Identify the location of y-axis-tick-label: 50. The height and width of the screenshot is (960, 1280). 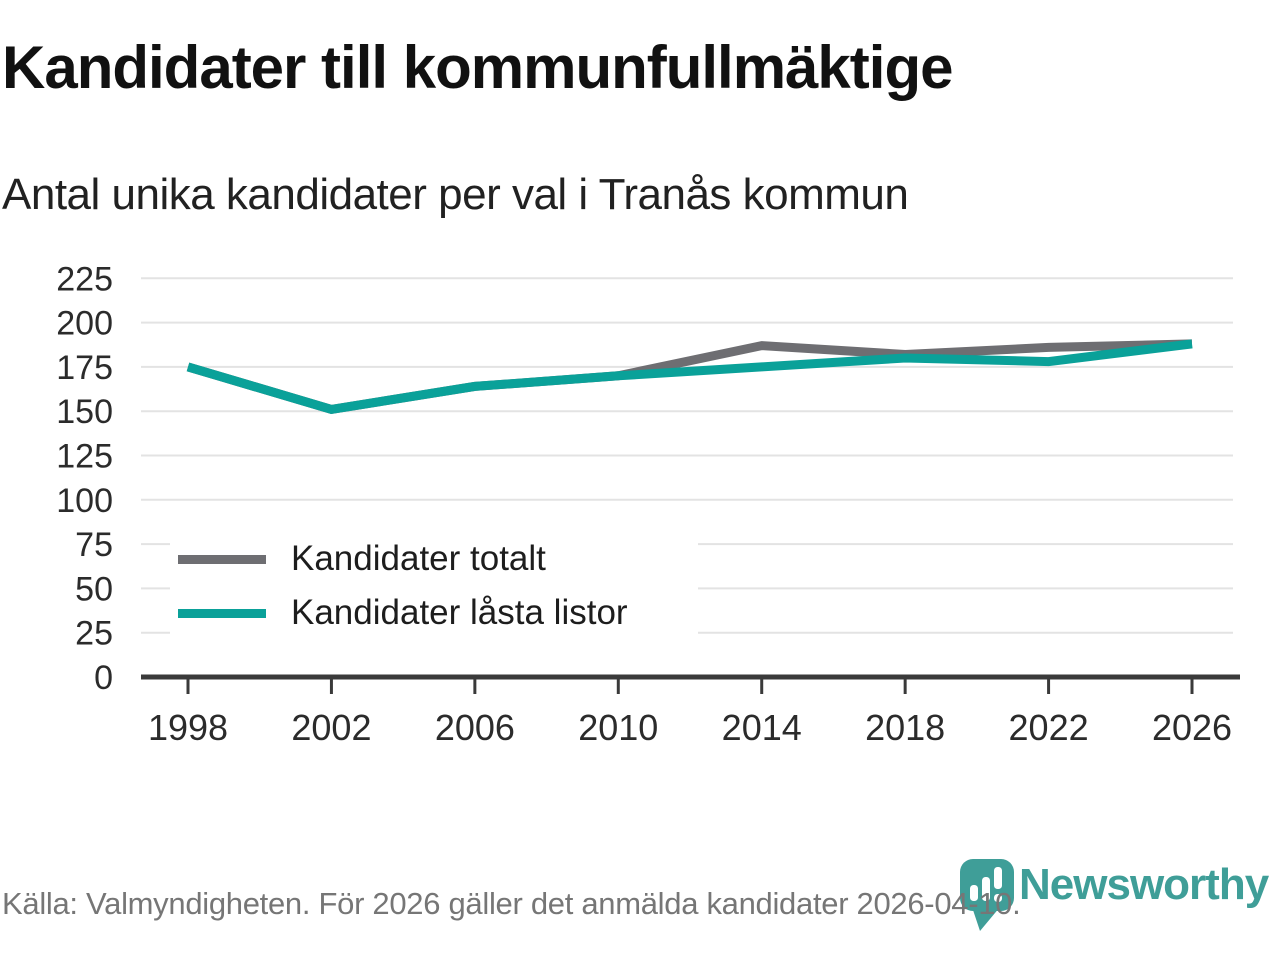
(94, 589).